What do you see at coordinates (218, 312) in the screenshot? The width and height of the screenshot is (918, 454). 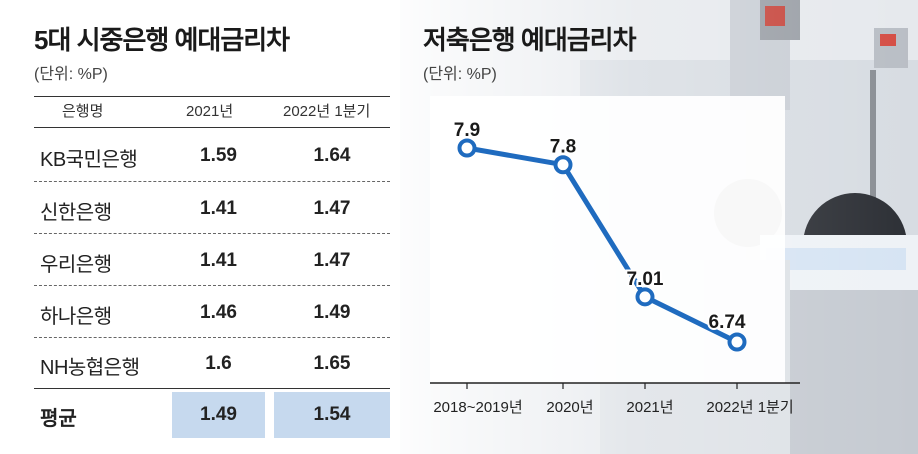 I see `row-hana-2021: 1.46` at bounding box center [218, 312].